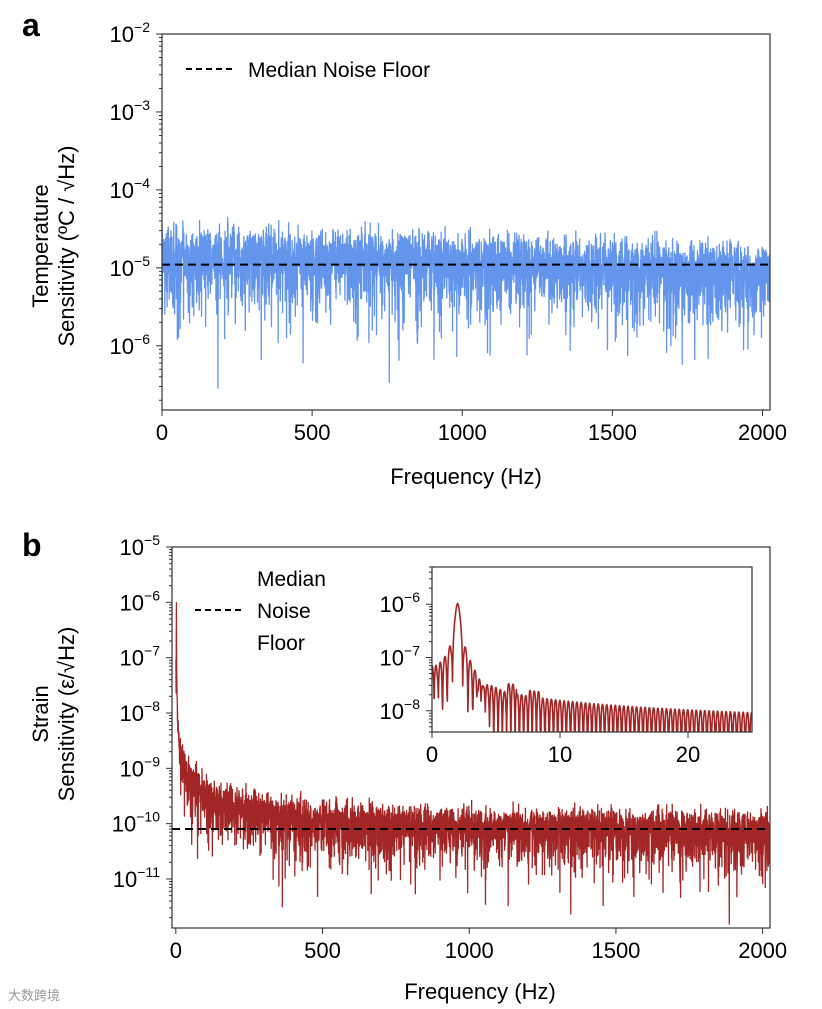 Image resolution: width=822 pixels, height=1009 pixels. I want to click on y-tick-exponent: −10, so click(148, 817).